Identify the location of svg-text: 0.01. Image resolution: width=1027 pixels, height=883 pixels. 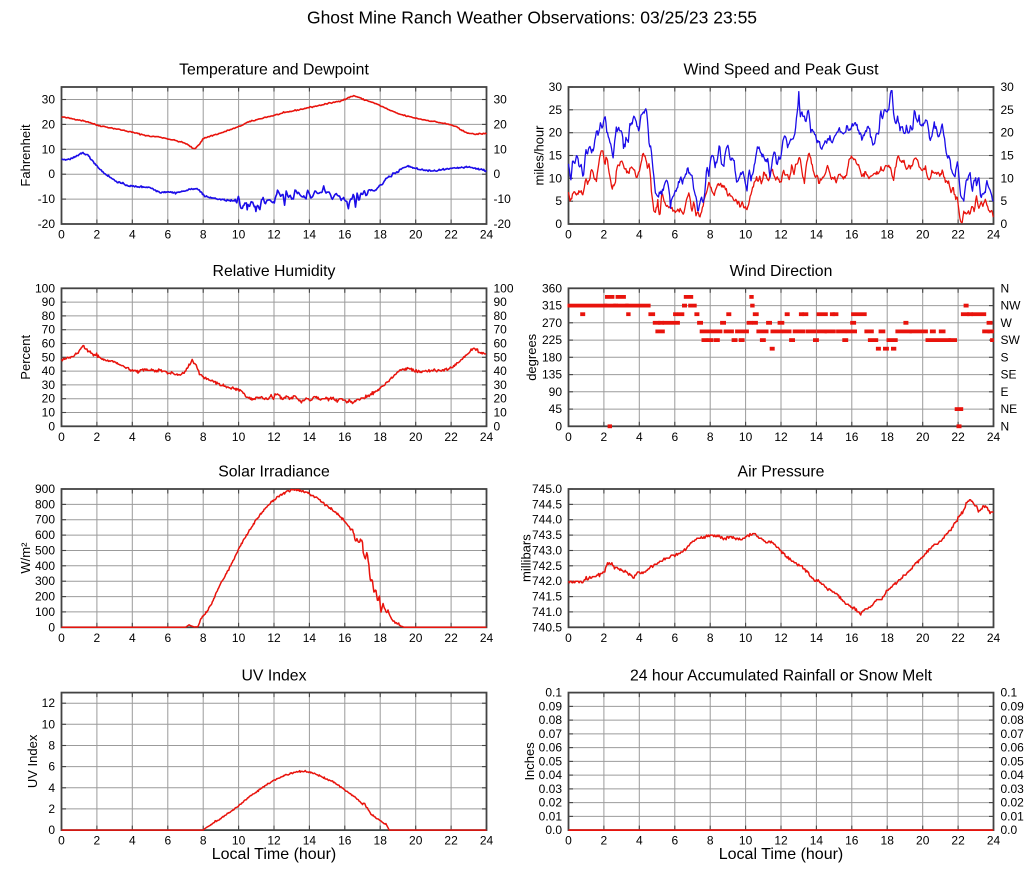
(551, 816).